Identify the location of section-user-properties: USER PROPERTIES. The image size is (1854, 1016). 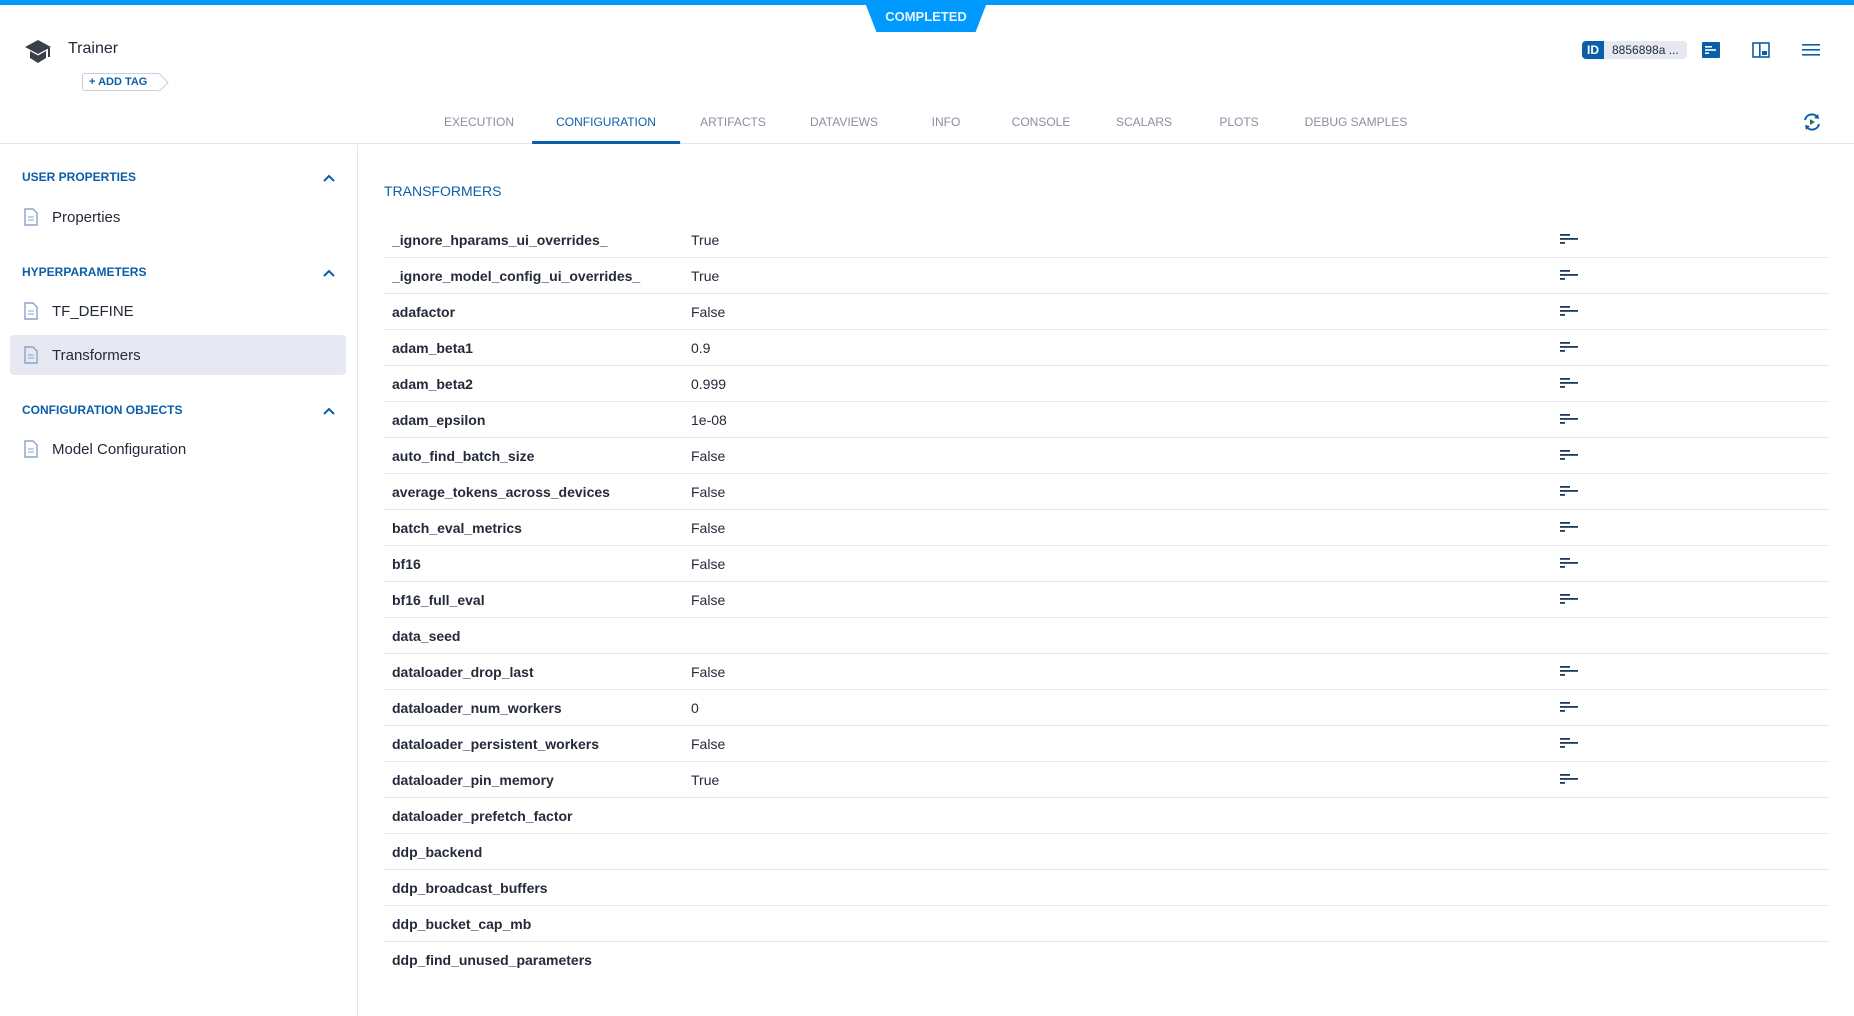
(79, 177).